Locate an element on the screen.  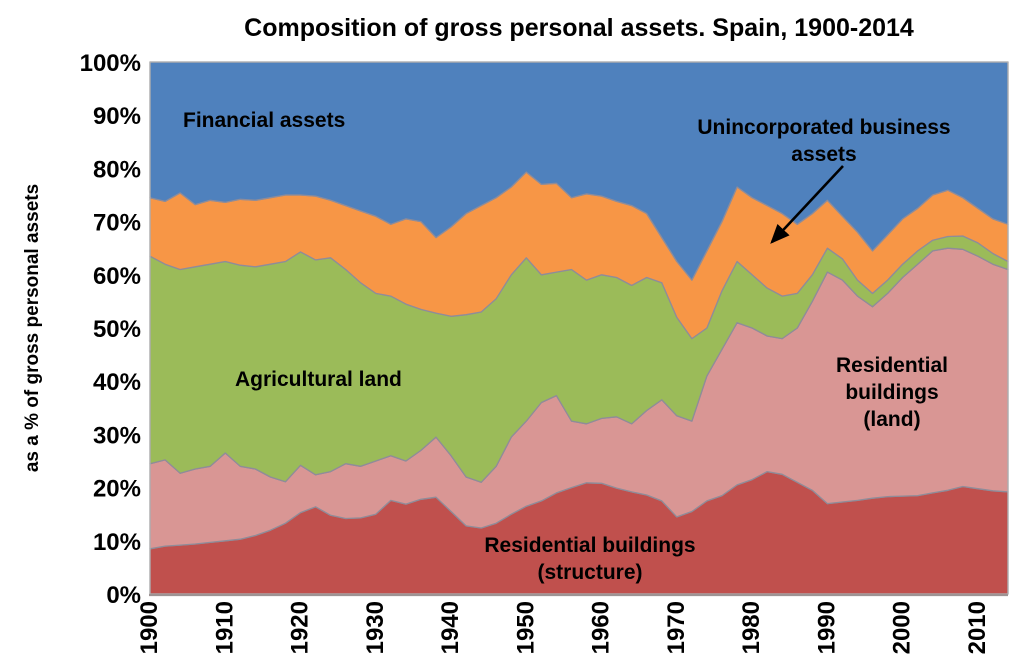
y-tick-label: 30% is located at coordinates (117, 435).